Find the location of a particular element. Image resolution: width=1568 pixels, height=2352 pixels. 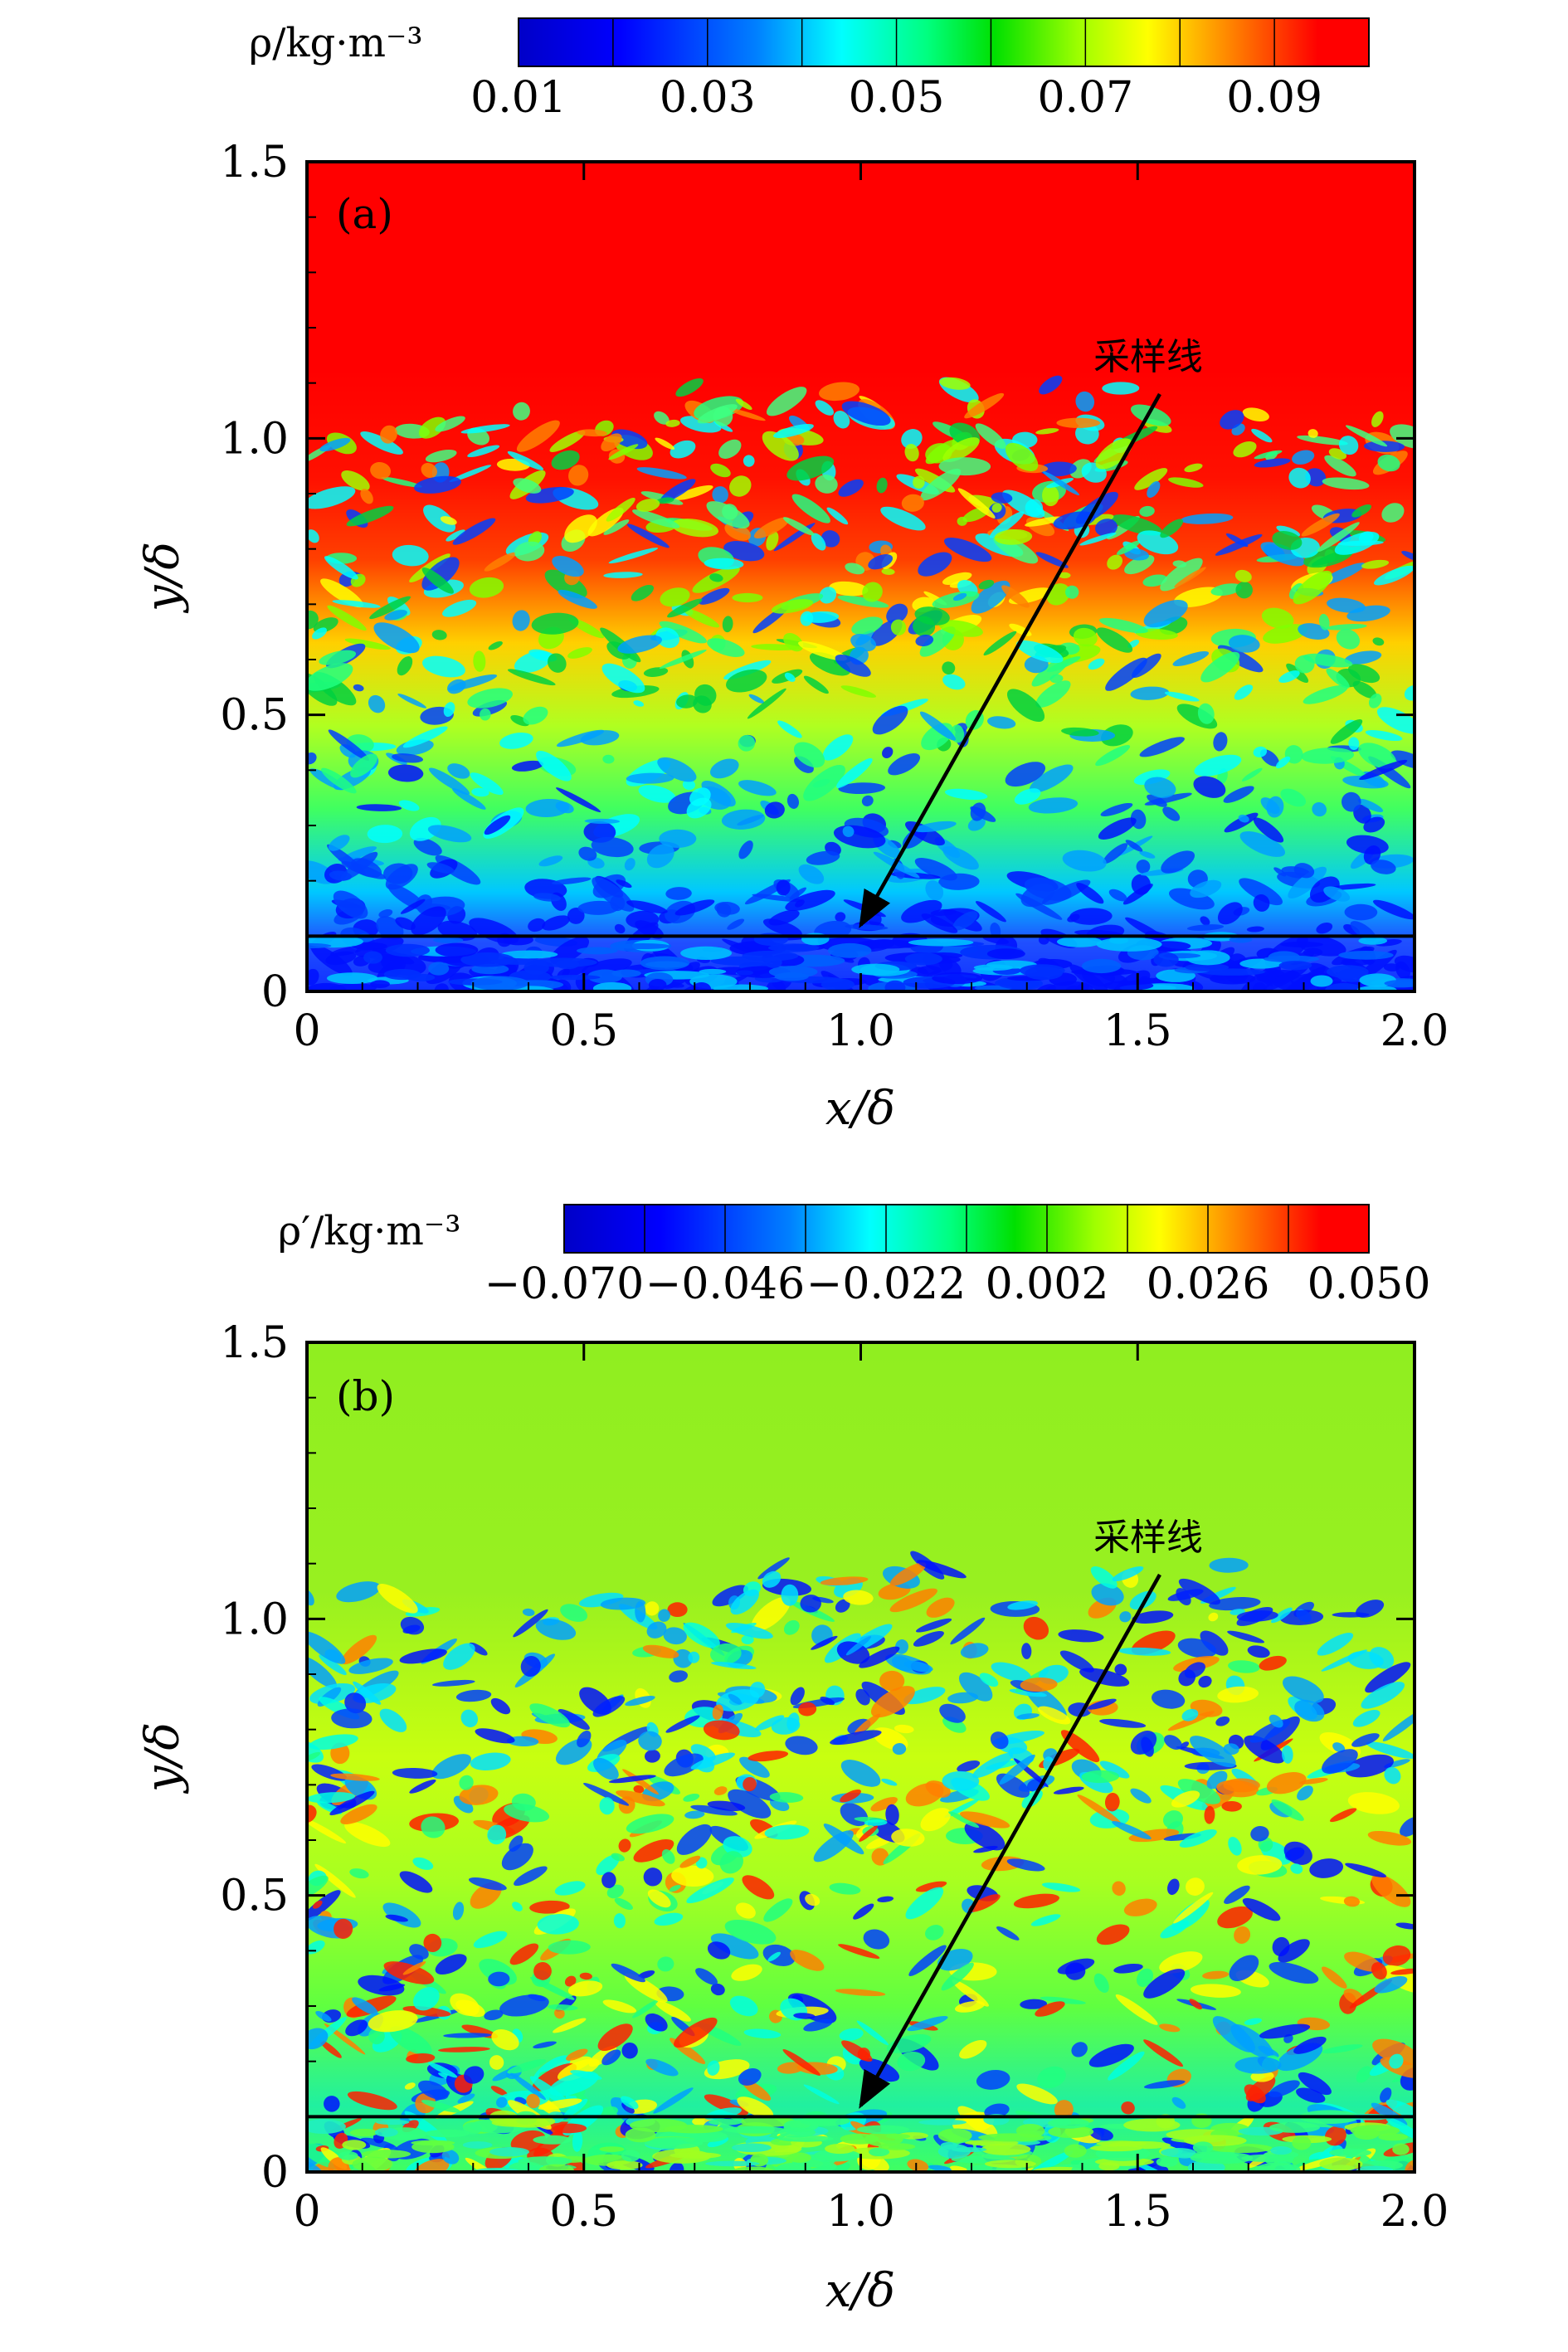

panel-b-label: (b) is located at coordinates (365, 1396).